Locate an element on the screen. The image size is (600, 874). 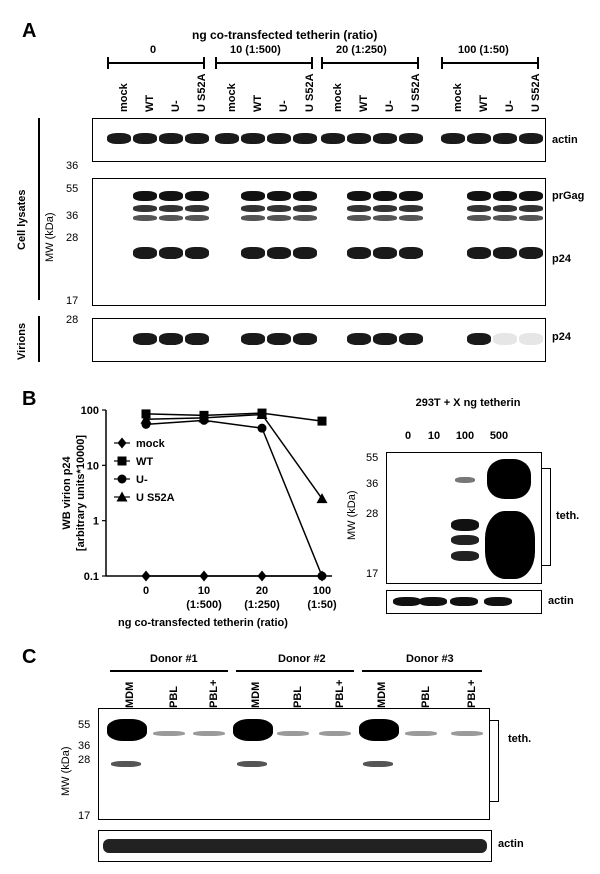
x-tick-sublabel: (1:500) is located at coordinates (204, 605).